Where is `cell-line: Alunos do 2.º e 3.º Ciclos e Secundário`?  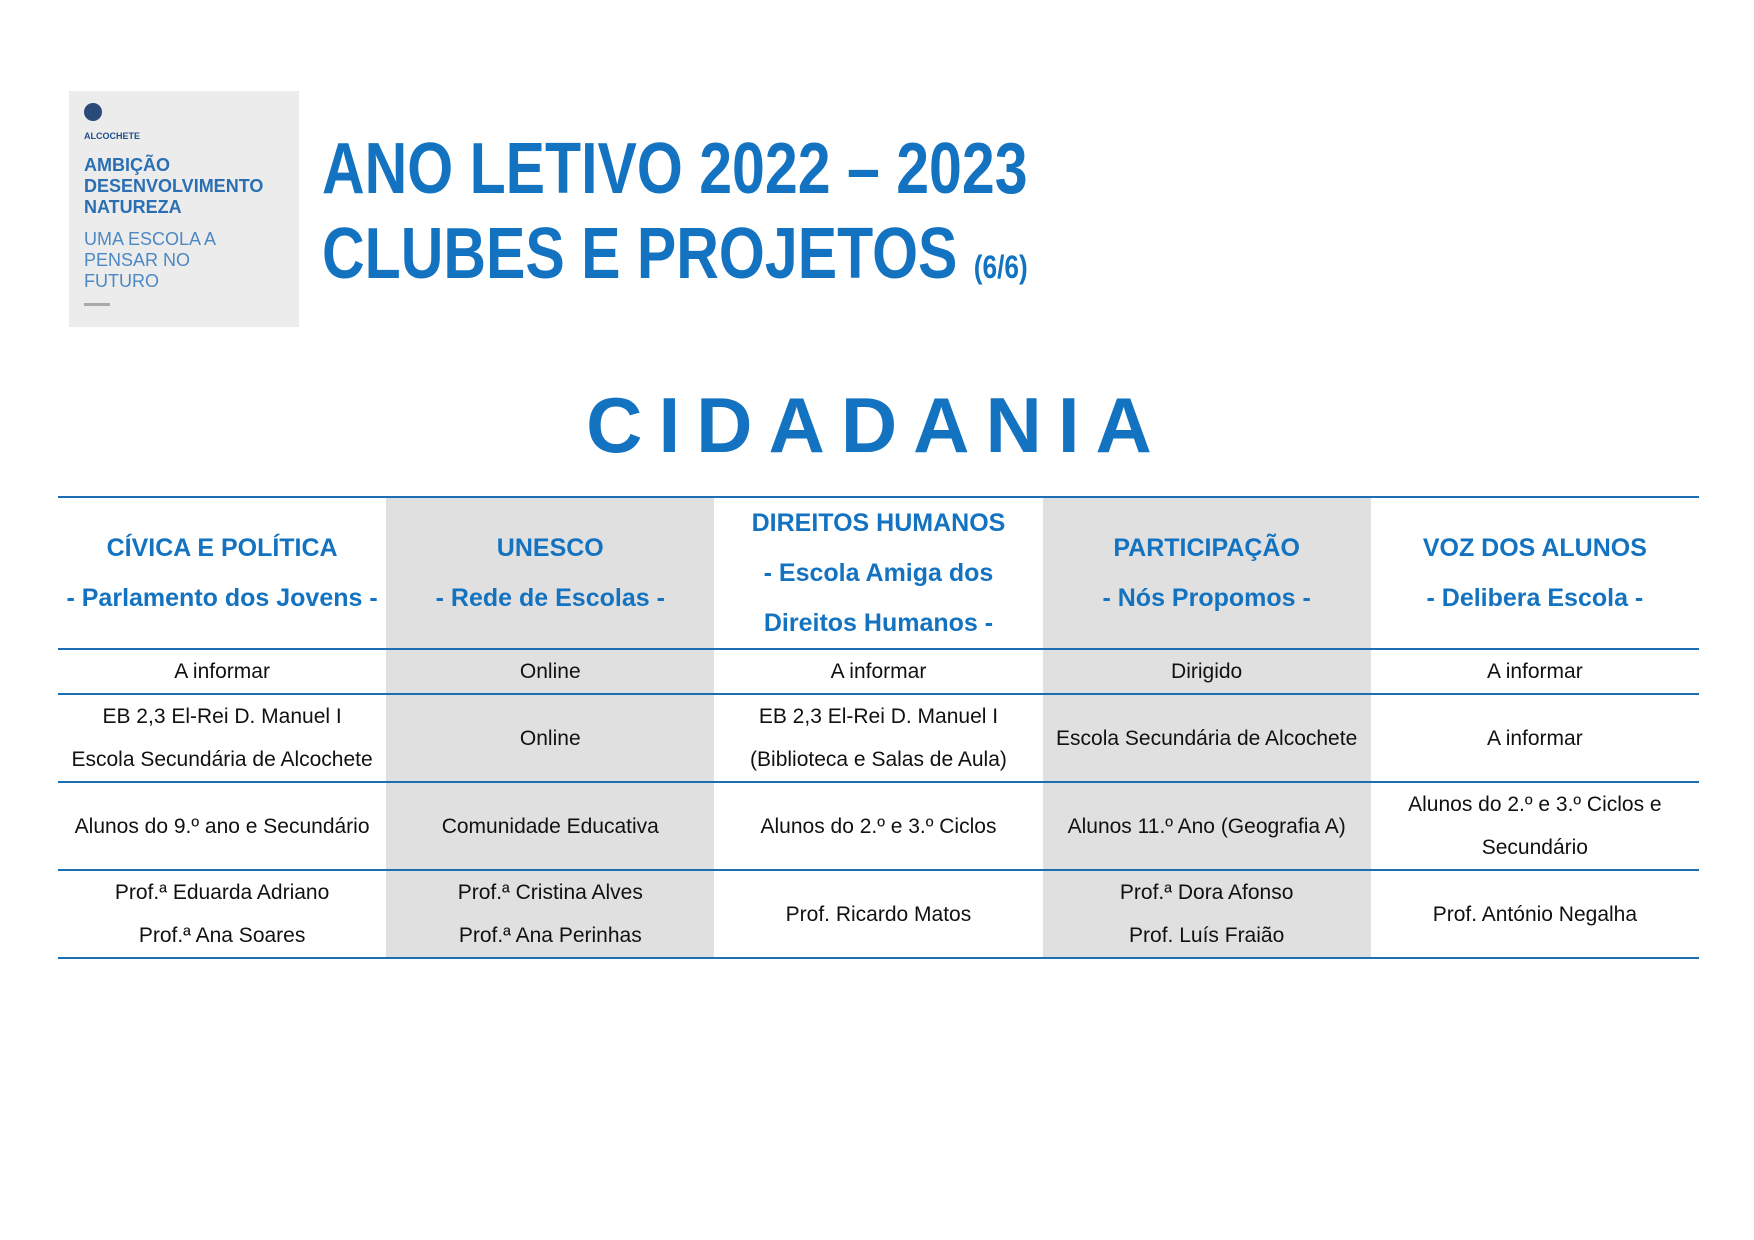
cell-line: Alunos do 2.º e 3.º Ciclos e Secundário is located at coordinates (1535, 826).